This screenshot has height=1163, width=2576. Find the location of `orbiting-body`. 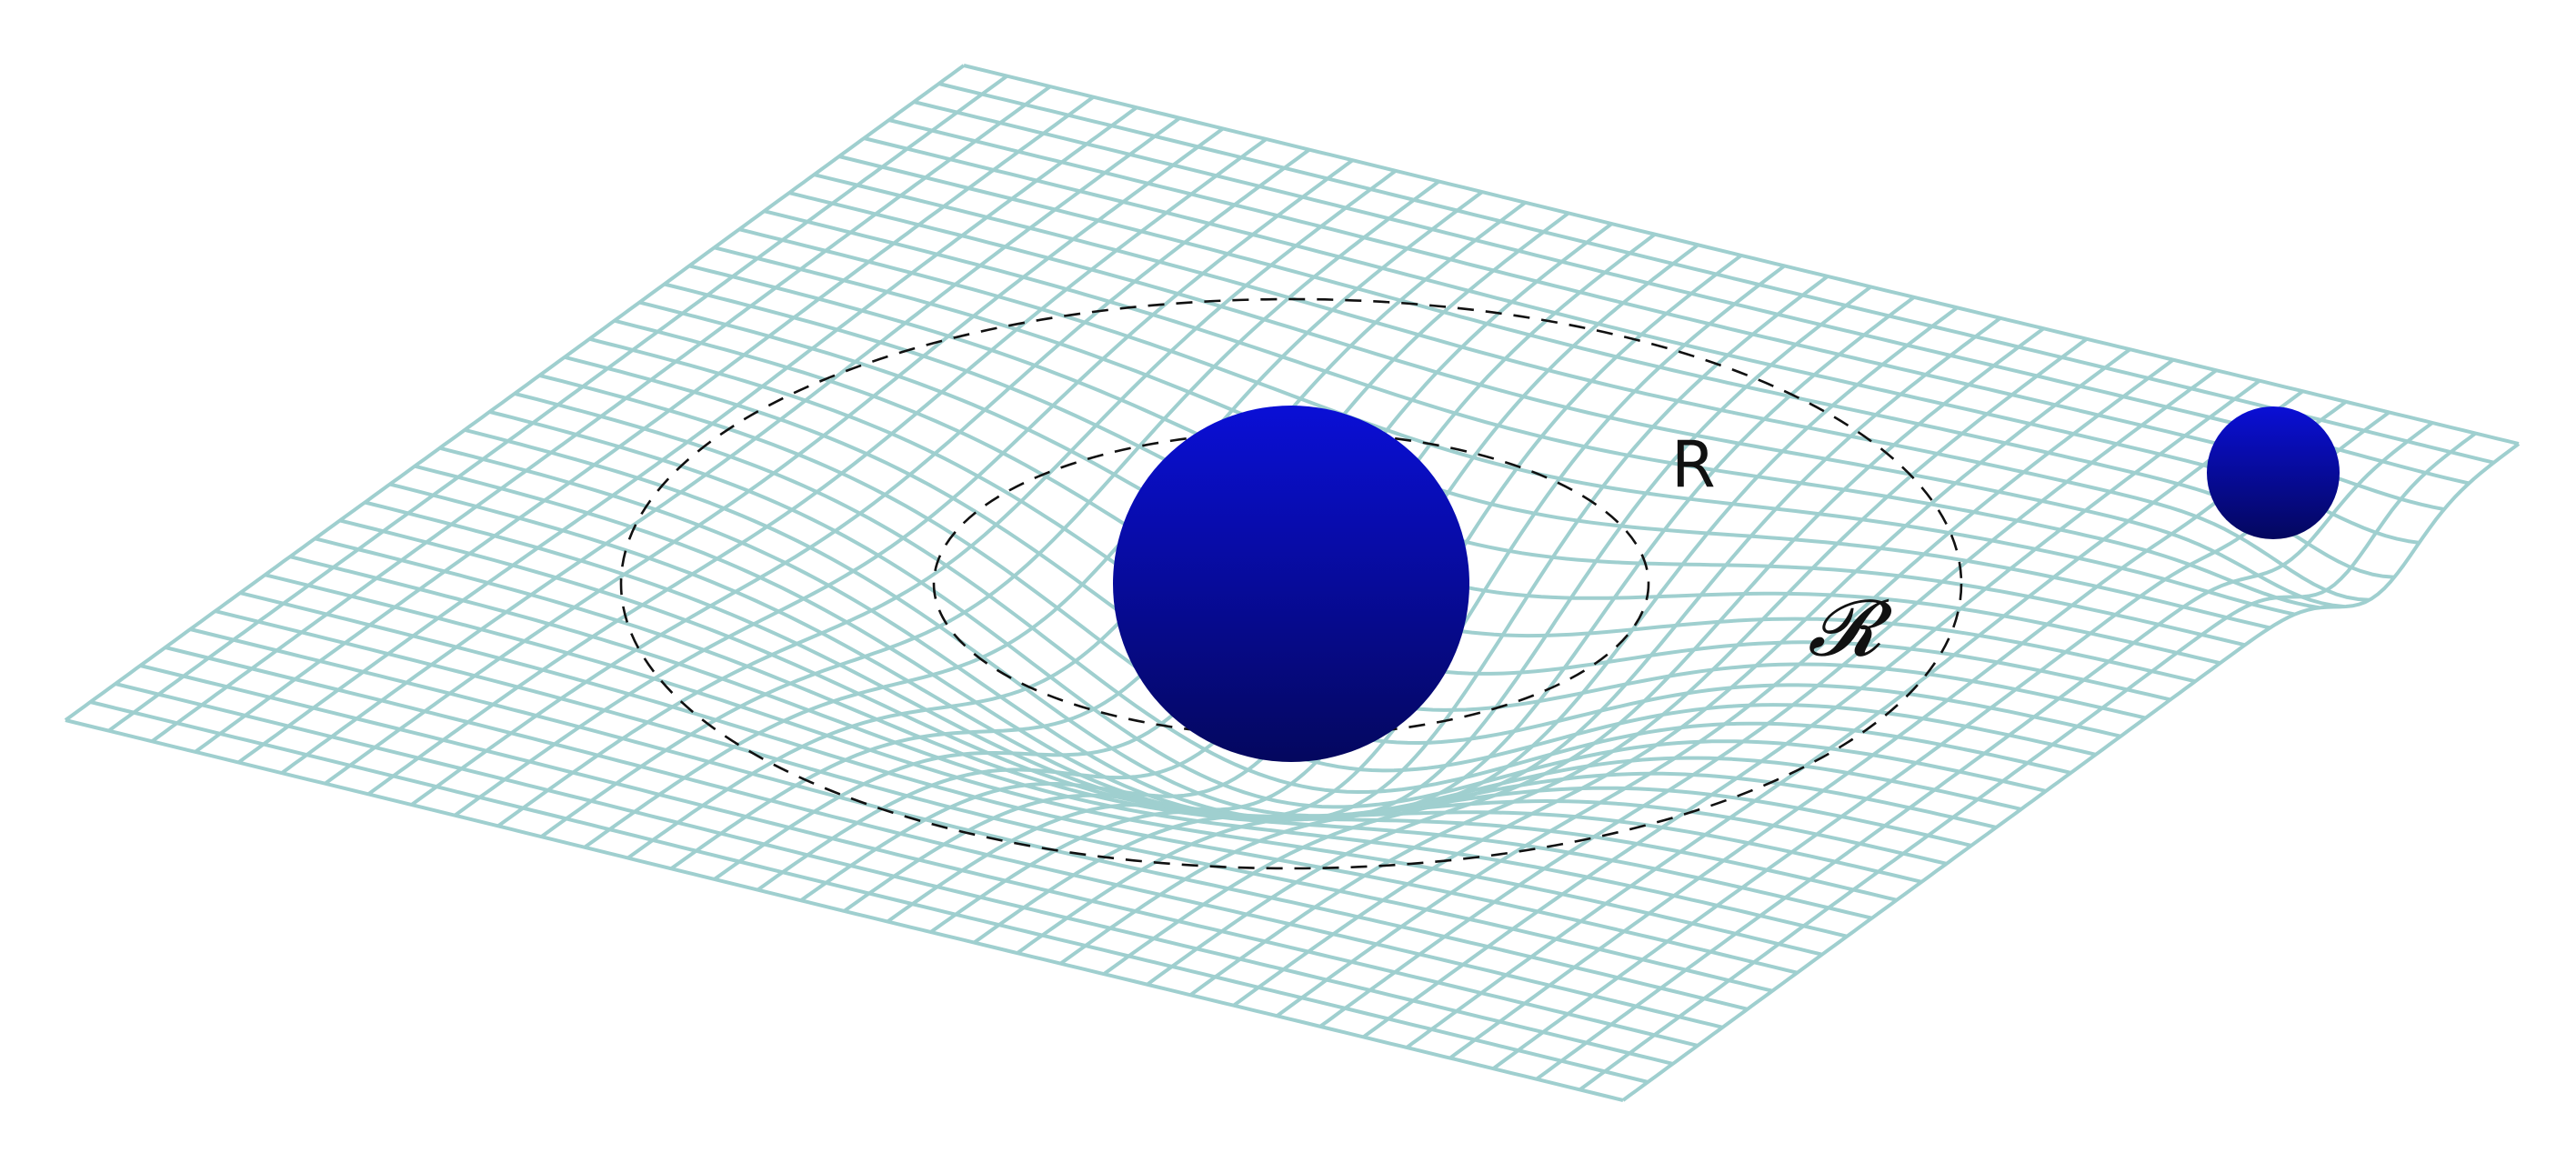

orbiting-body is located at coordinates (2273, 472).